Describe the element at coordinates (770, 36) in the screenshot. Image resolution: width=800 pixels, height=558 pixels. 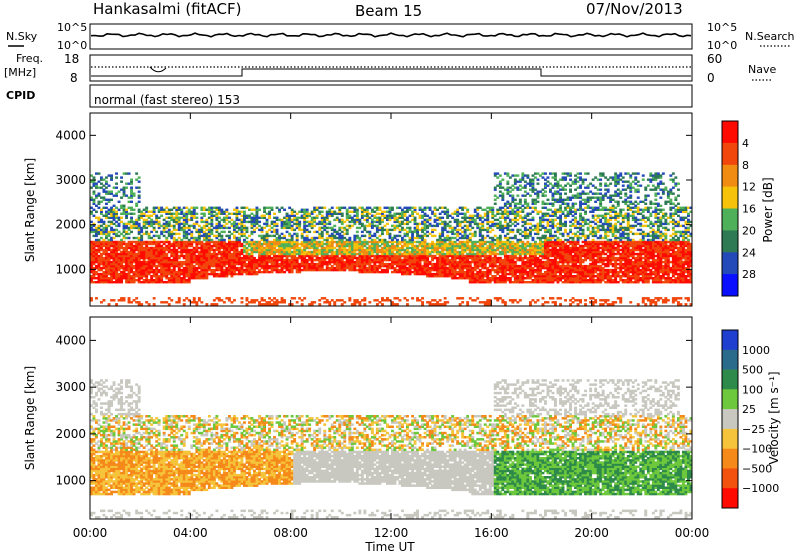
I see `noise-search-label: N.Search` at that location.